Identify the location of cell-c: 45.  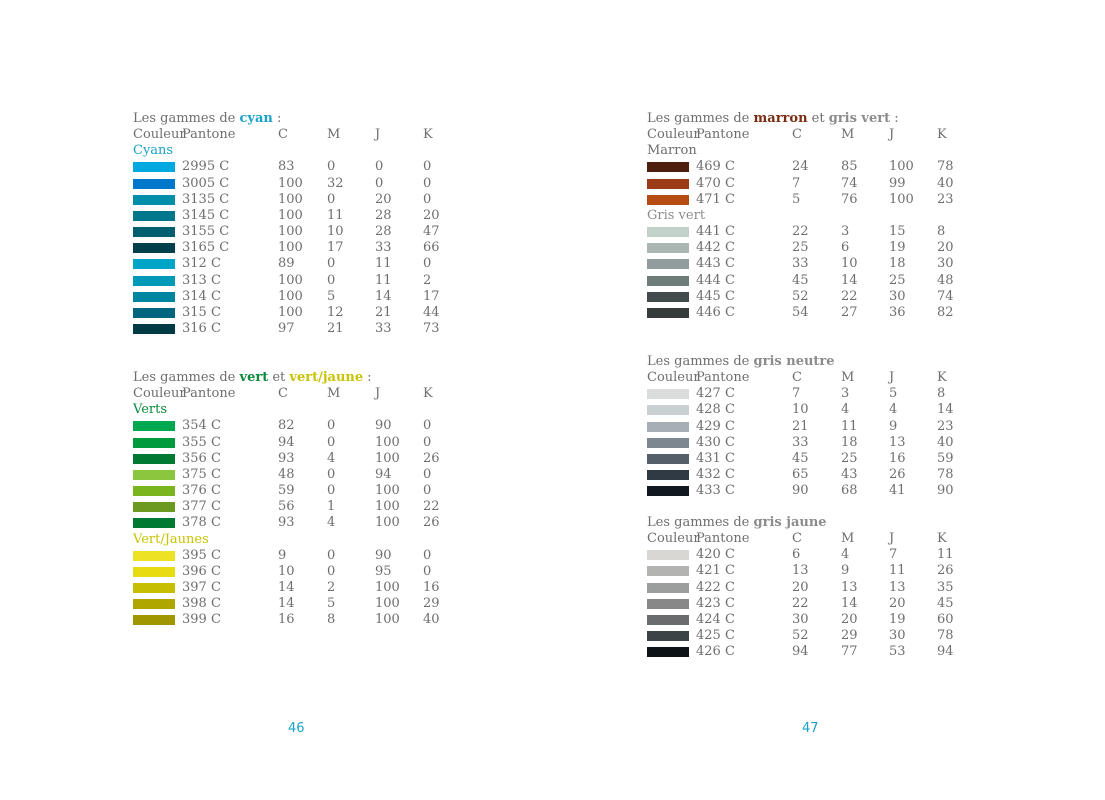
(800, 280).